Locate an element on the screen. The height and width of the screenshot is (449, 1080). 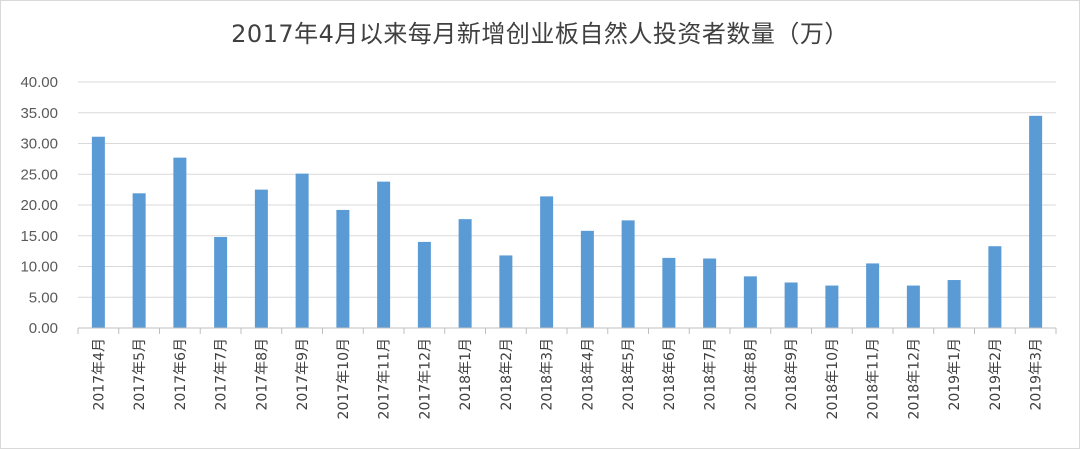
x-category-label: 2017年5月 is located at coordinates (140, 374).